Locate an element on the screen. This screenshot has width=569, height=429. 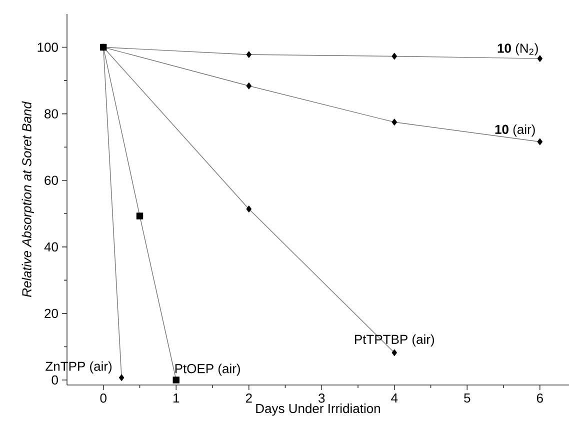
x-tick-label: 3 is located at coordinates (321, 398).